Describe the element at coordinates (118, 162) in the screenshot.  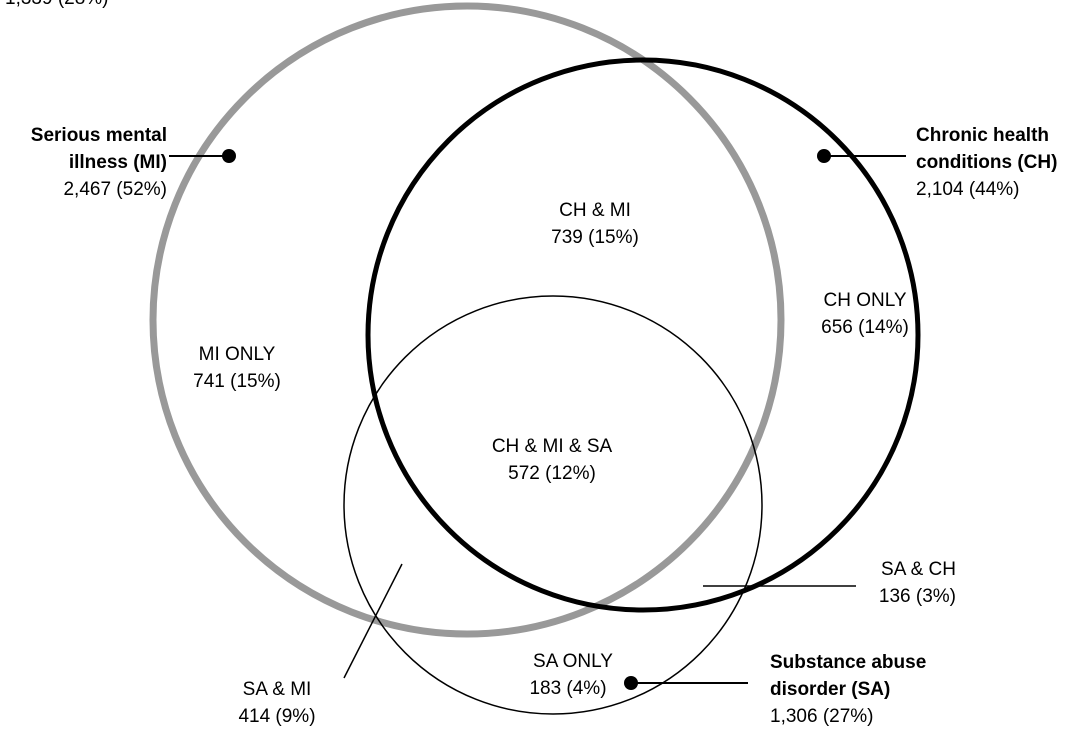
I see `mi-title-line2: illness (MI)` at that location.